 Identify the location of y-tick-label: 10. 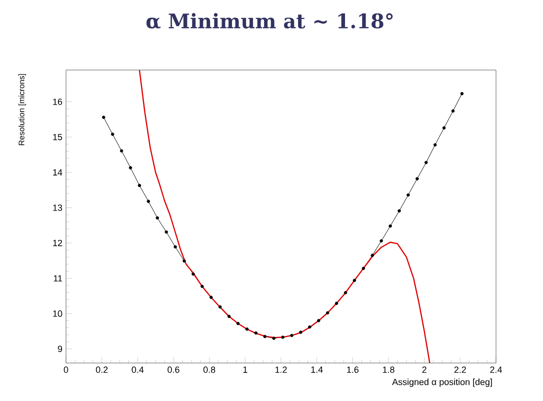
(57, 313).